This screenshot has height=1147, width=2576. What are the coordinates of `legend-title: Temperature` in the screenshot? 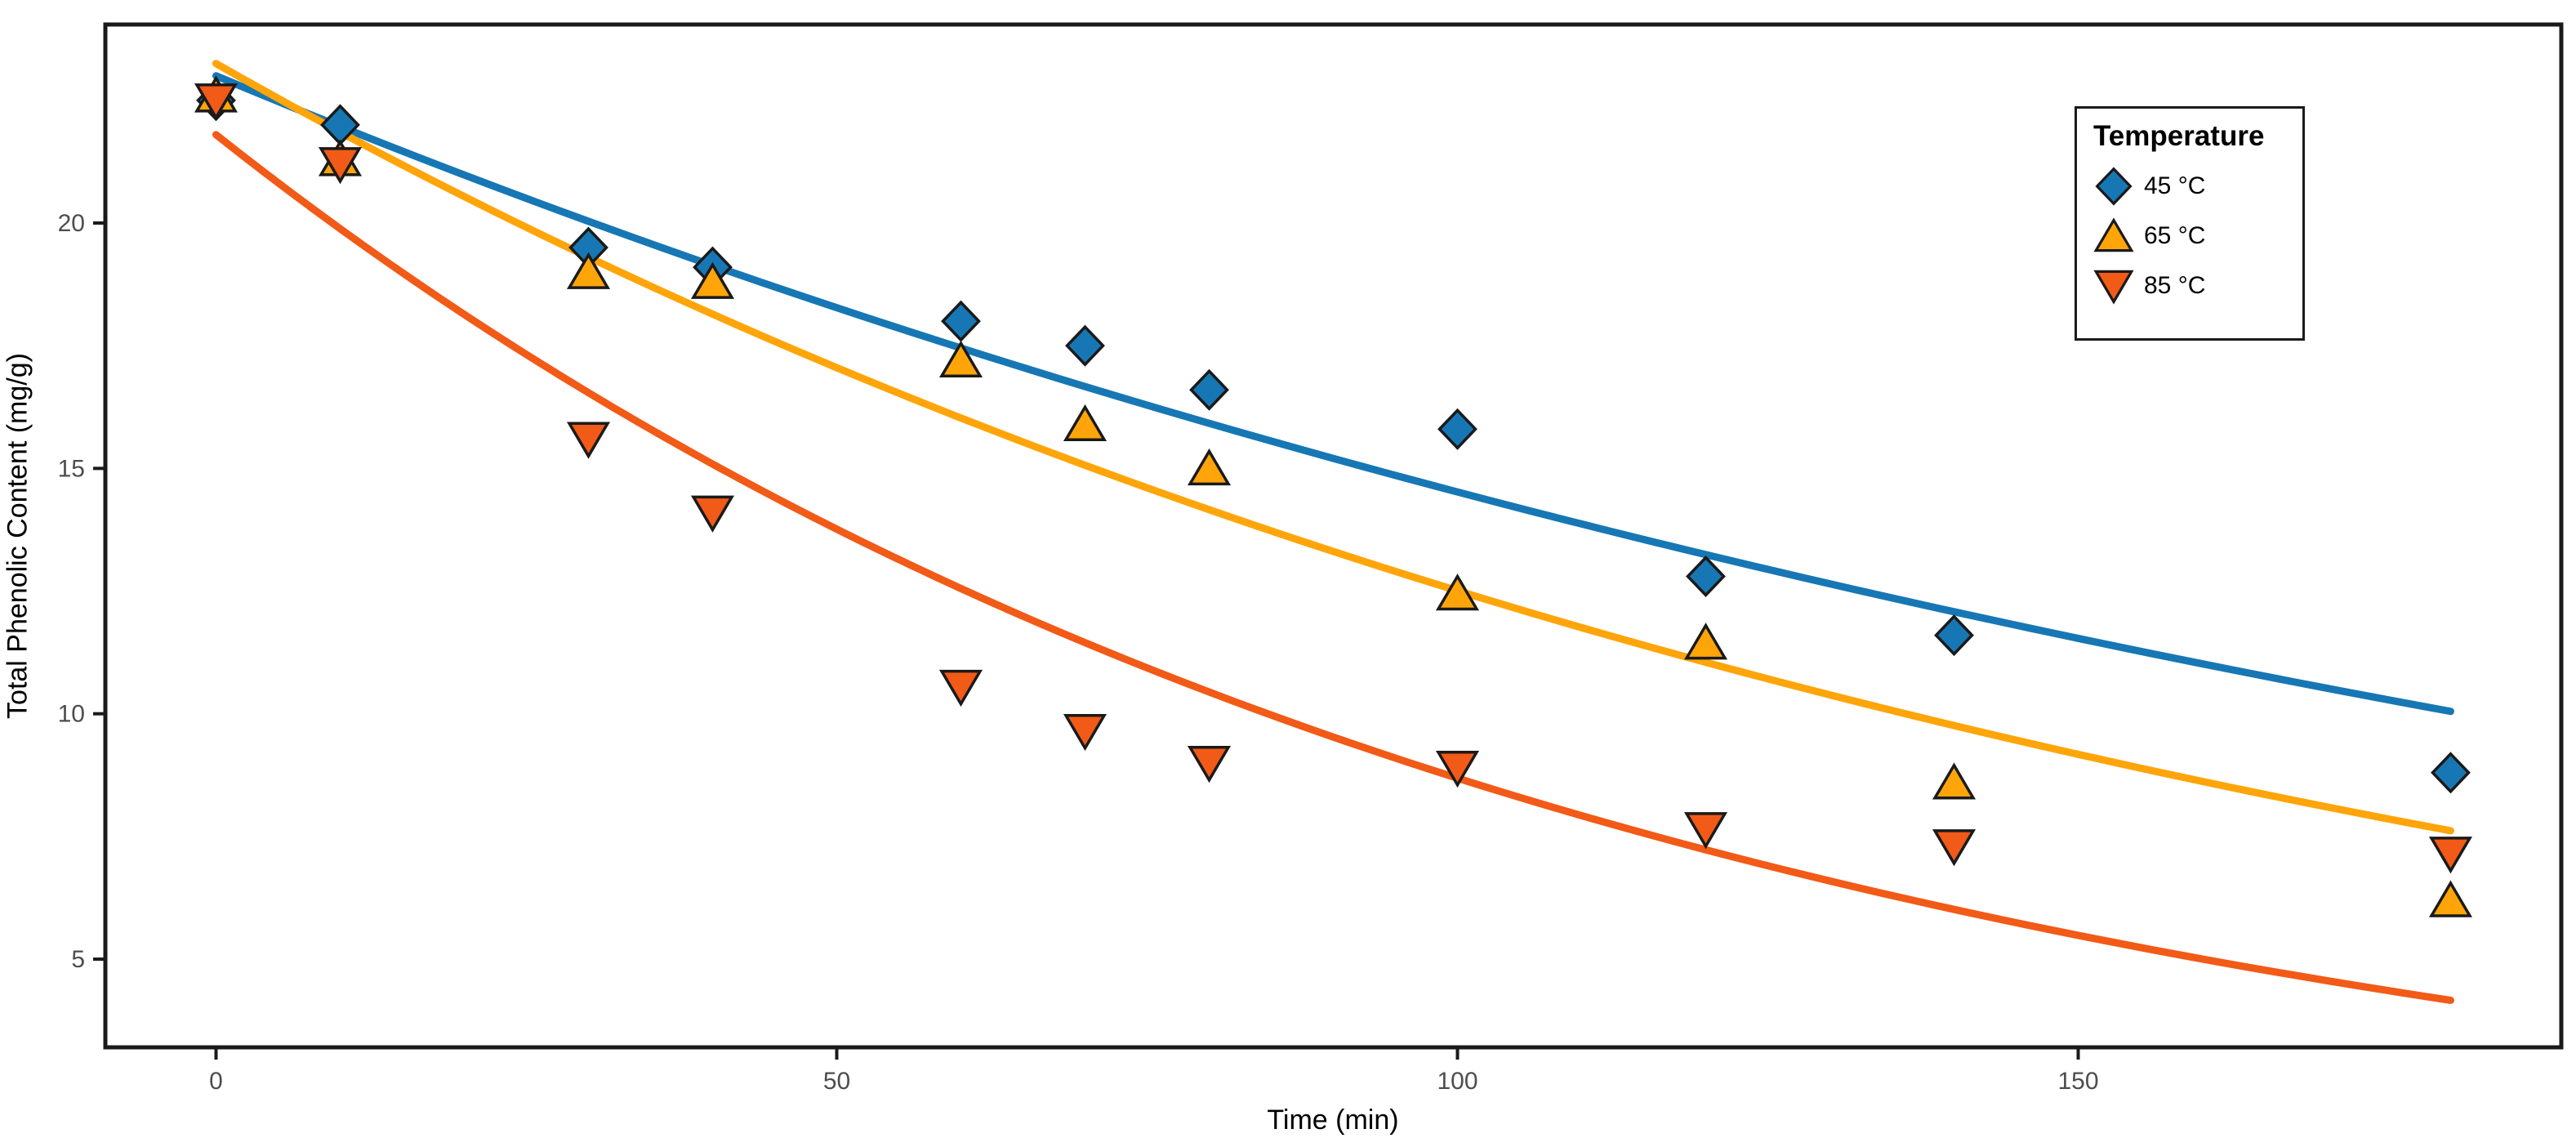 It's located at (2179, 136).